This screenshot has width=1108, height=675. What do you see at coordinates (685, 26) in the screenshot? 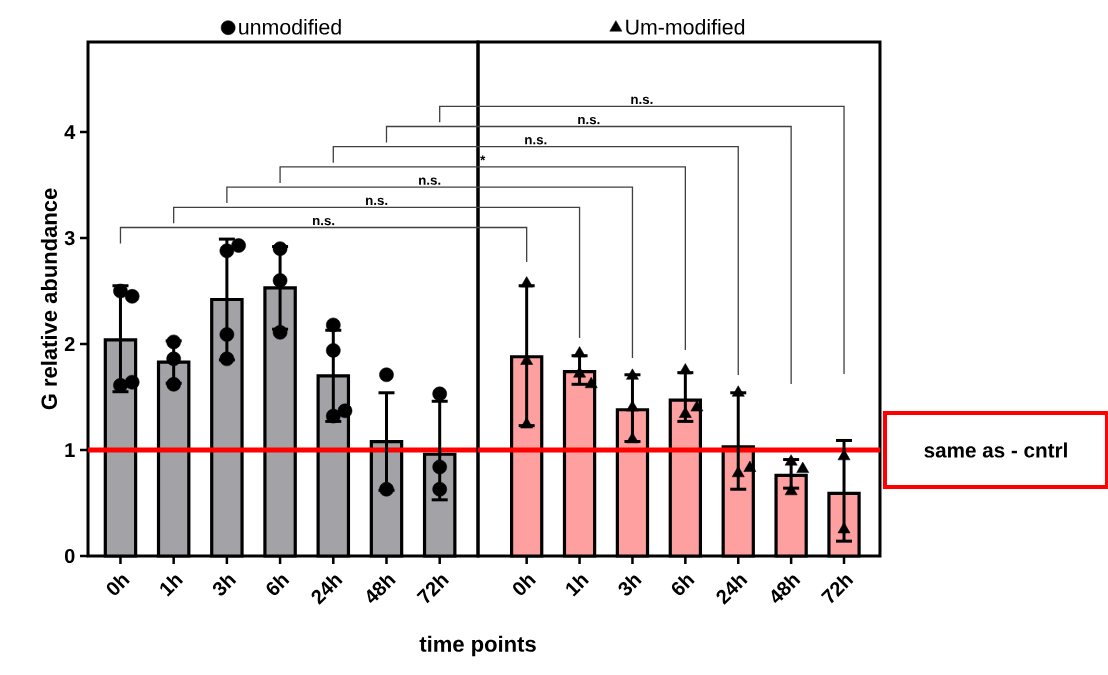
I see `legend-label: Um-modified` at bounding box center [685, 26].